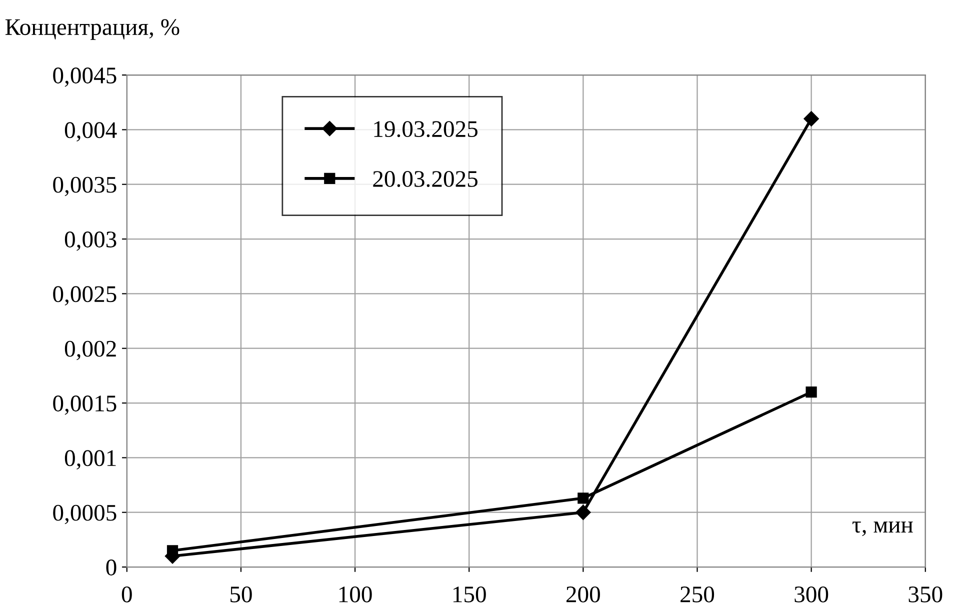 Image resolution: width=954 pixels, height=615 pixels. Describe the element at coordinates (425, 179) in the screenshot. I see `legend-label: 20.03.2025` at that location.